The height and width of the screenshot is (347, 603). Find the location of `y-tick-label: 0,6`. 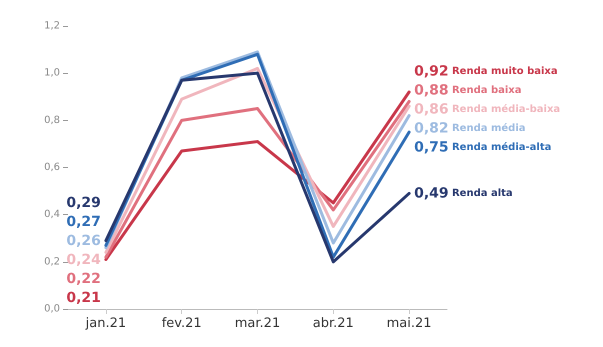

y-tick-label: 0,6 is located at coordinates (52, 167).